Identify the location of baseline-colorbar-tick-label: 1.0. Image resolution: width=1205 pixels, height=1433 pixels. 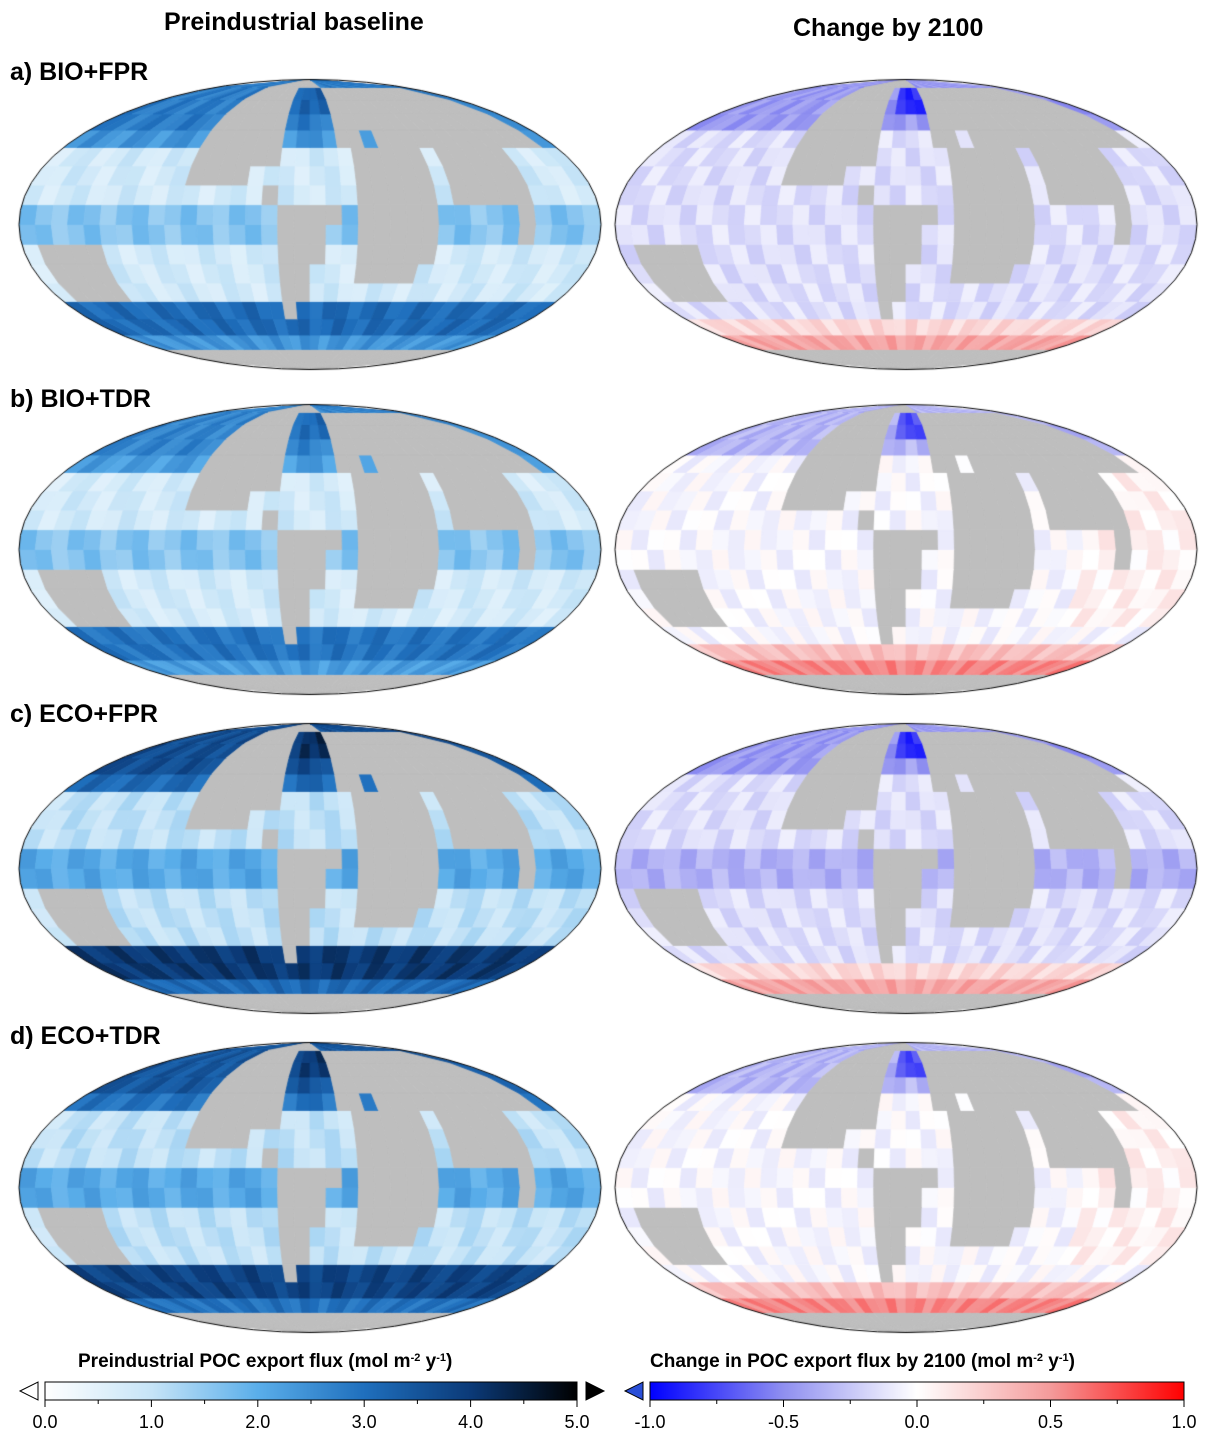
(151, 1422).